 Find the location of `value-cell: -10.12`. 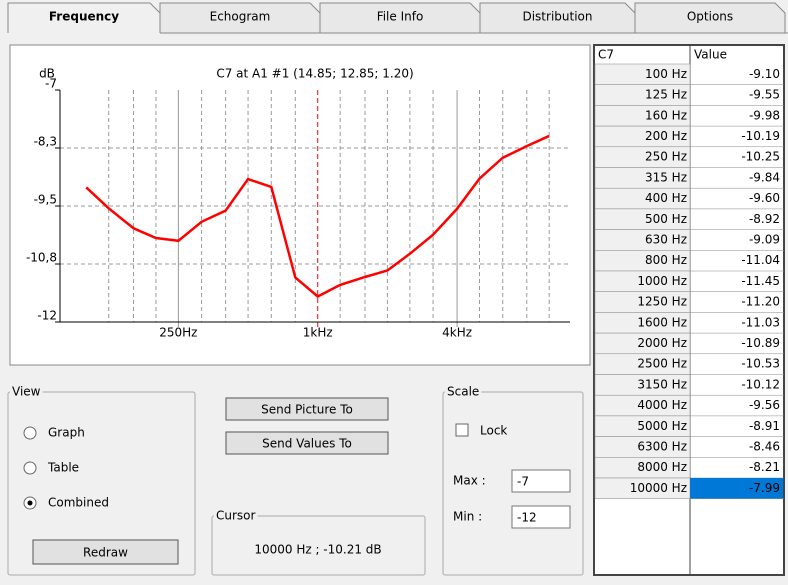

value-cell: -10.12 is located at coordinates (760, 384).